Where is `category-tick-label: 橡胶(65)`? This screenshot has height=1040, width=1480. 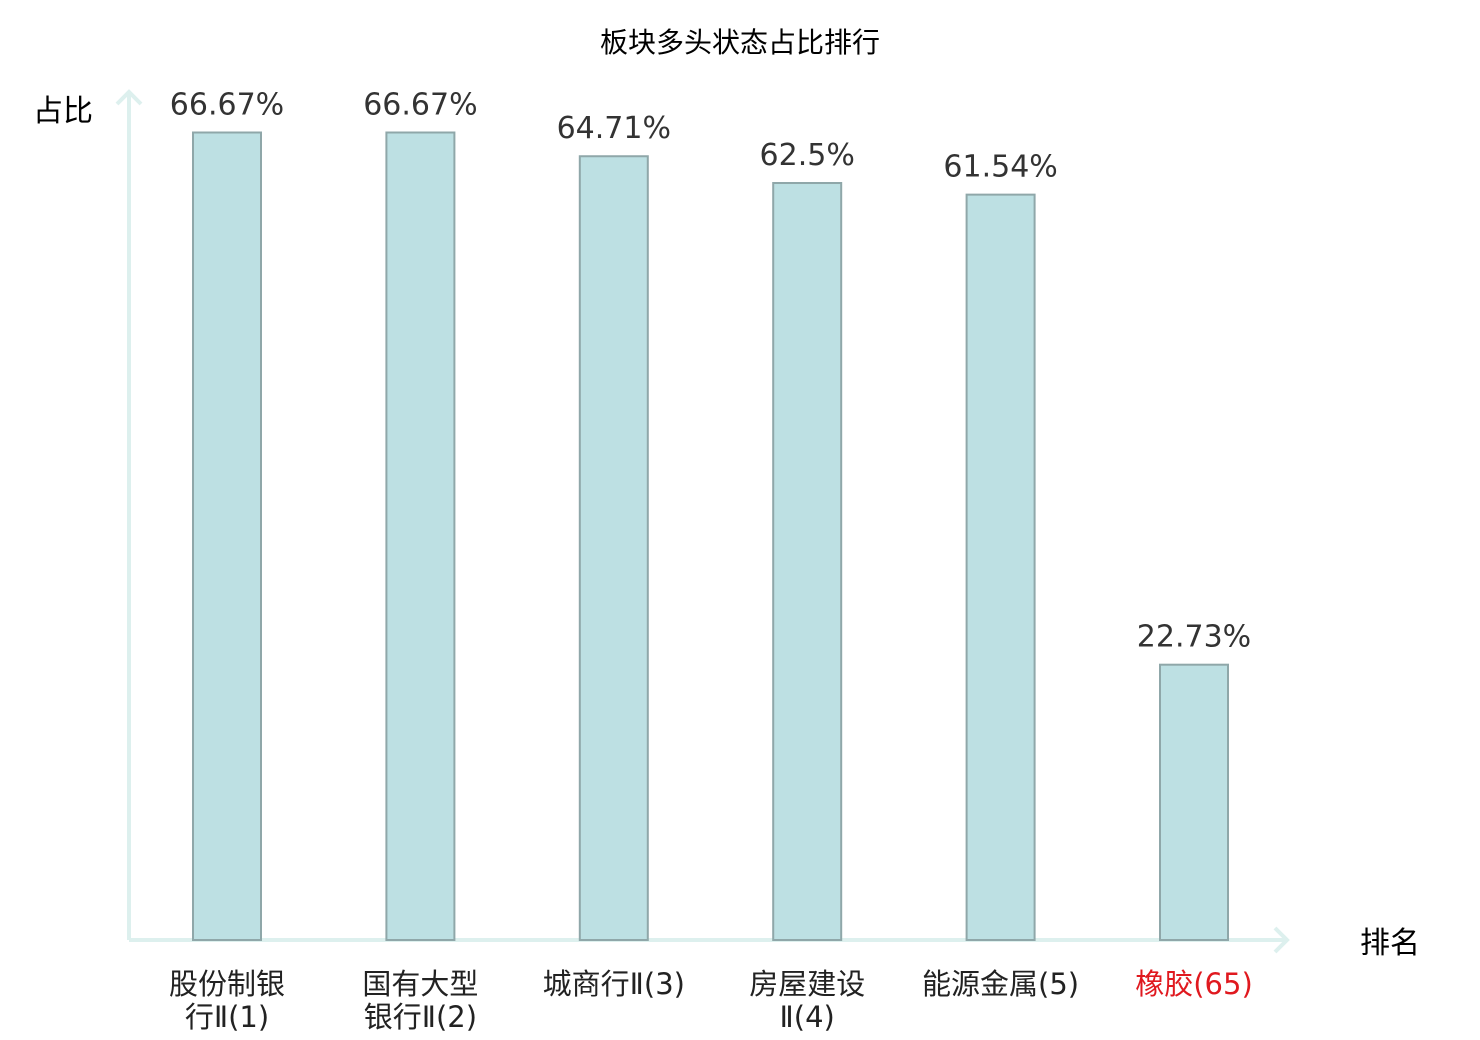 category-tick-label: 橡胶(65) is located at coordinates (1194, 984).